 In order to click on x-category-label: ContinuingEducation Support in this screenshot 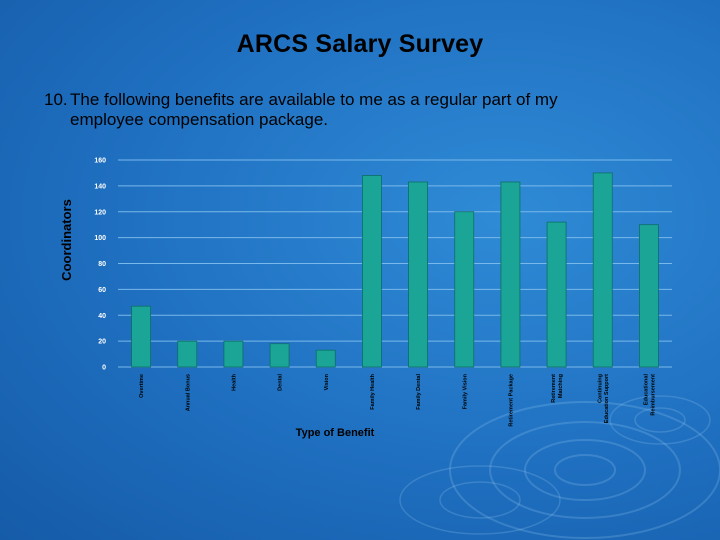, I will do `click(603, 398)`.